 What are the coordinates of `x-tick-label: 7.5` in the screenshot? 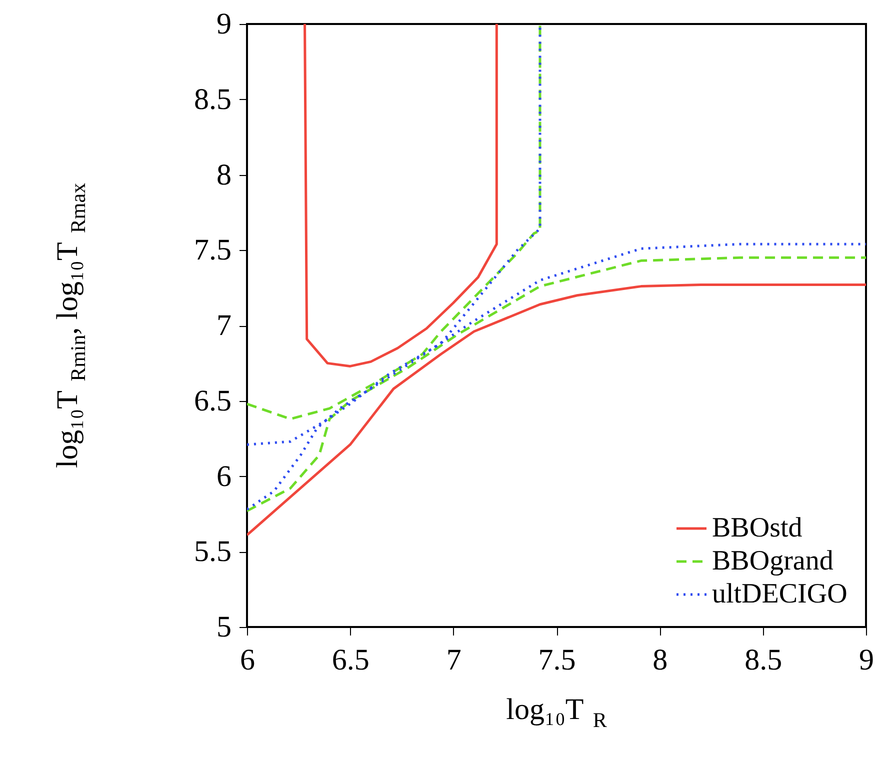 It's located at (557, 660).